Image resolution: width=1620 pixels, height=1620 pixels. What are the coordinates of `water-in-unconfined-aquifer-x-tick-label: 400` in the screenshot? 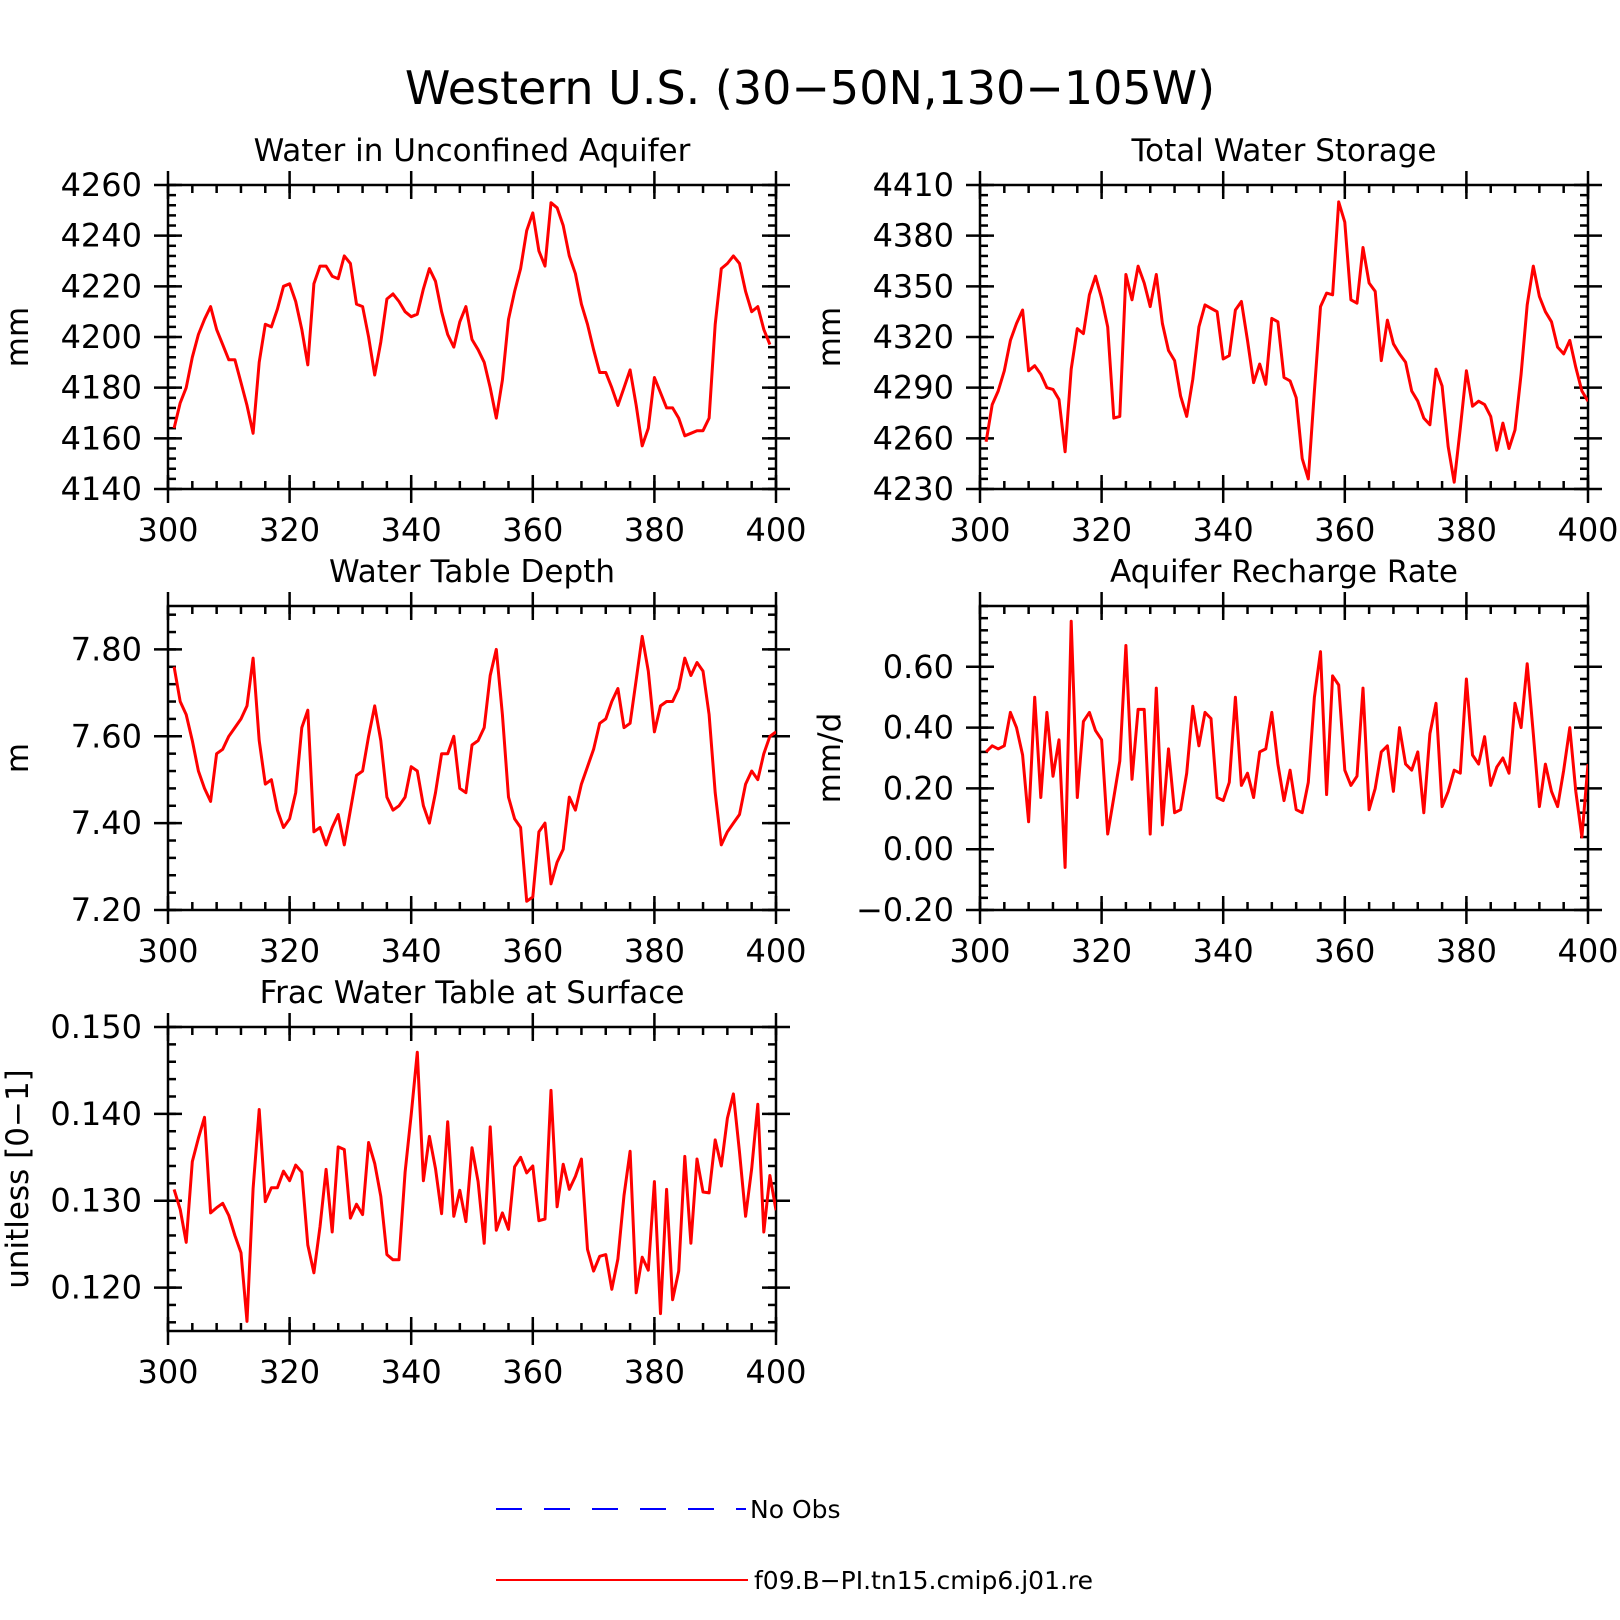 It's located at (775, 530).